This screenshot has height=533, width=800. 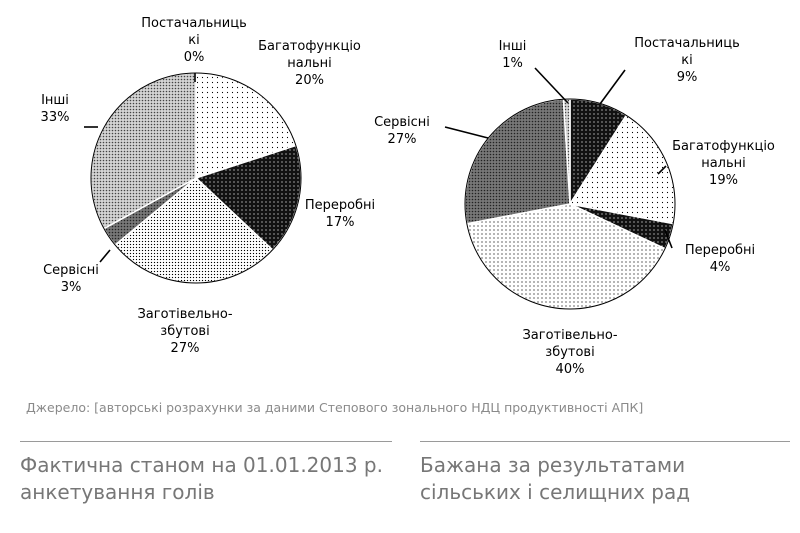 I want to click on label-desired-multifunctional: Багатофункціо нальні 19%, so click(x=723, y=163).